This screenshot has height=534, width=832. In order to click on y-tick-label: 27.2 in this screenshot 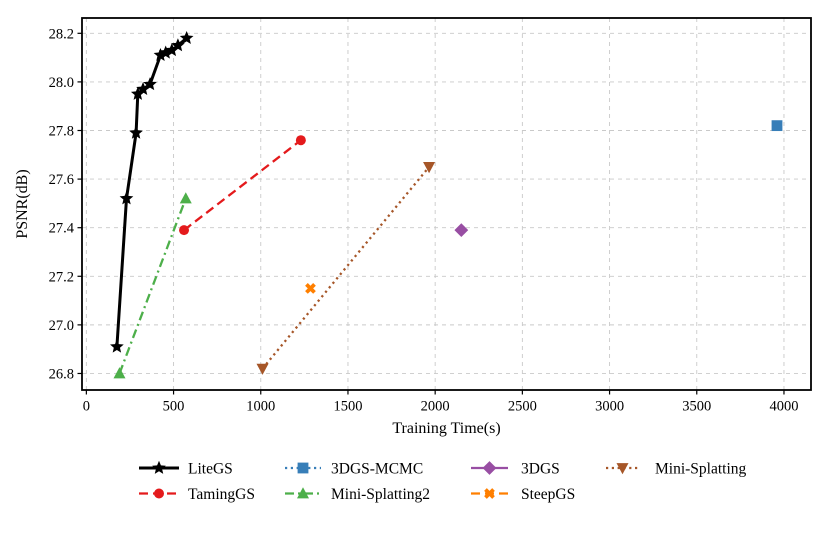, I will do `click(61, 277)`.